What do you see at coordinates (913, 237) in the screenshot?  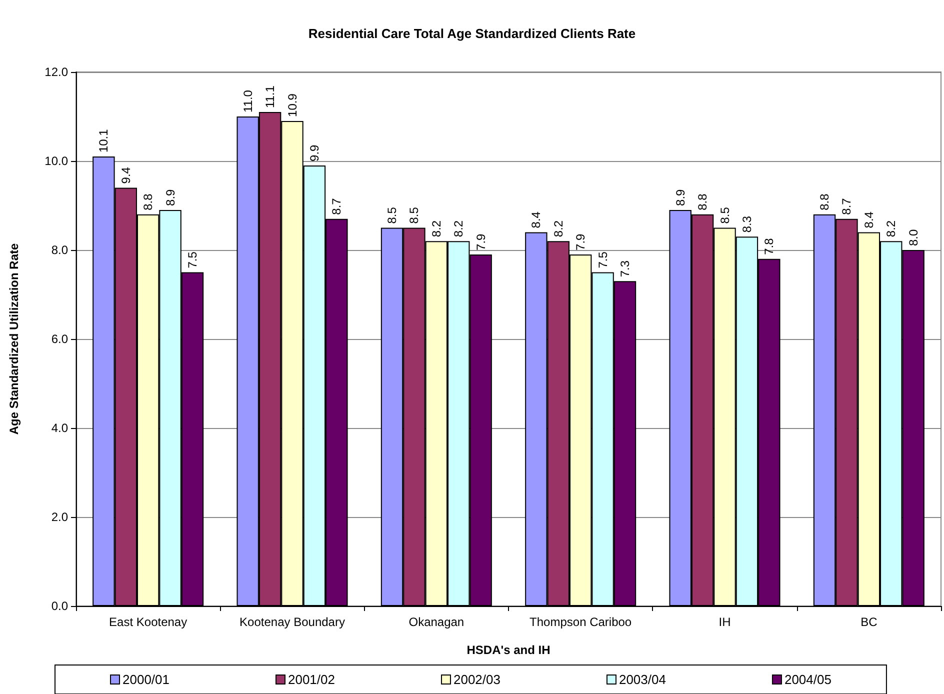 I see `data-label: 8.0` at bounding box center [913, 237].